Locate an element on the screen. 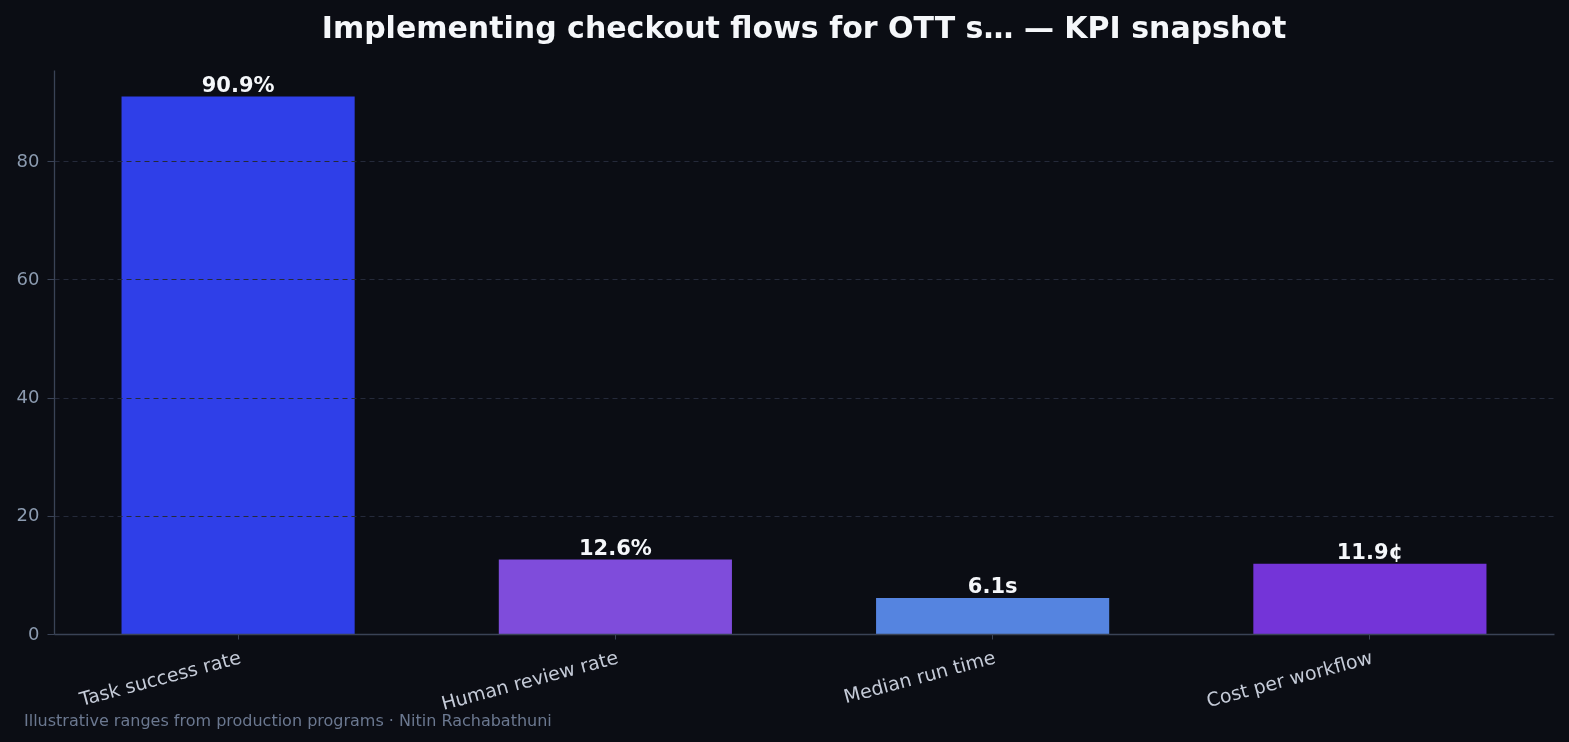  y-tick-label: 80 is located at coordinates (28, 160).